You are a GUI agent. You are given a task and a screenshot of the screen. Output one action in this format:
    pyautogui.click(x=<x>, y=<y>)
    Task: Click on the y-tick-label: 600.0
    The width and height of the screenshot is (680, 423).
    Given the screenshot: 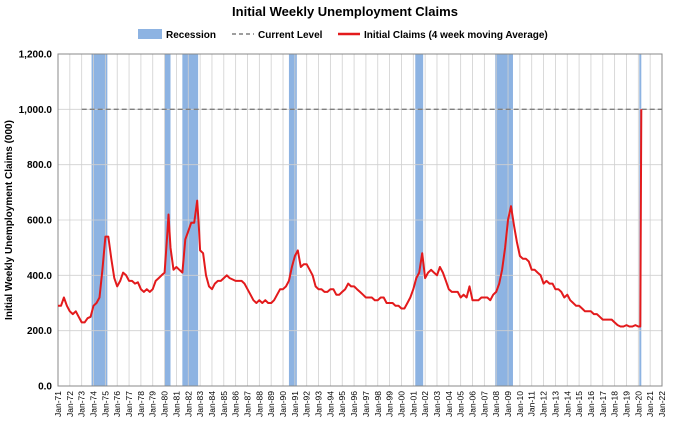 What is the action you would take?
    pyautogui.click(x=39, y=221)
    